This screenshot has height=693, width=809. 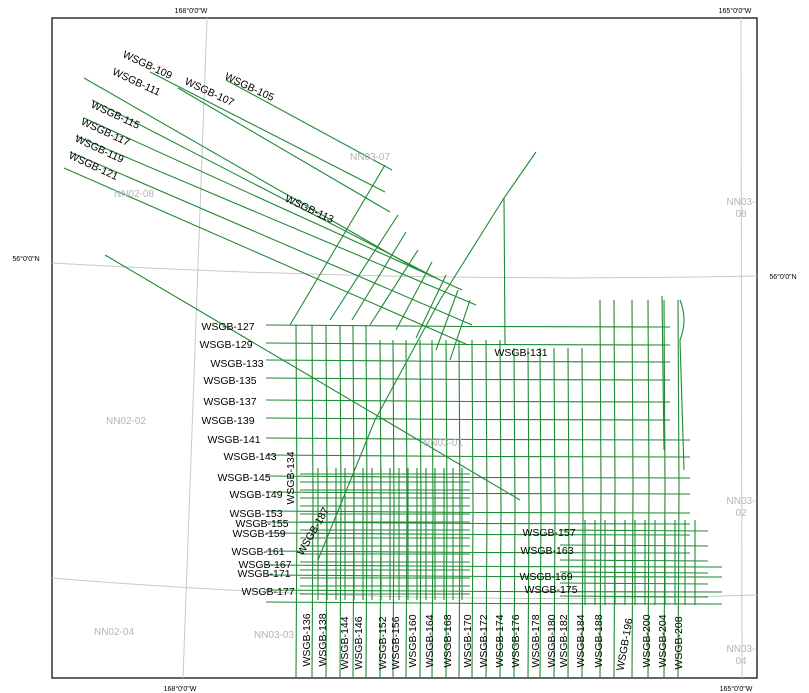 What do you see at coordinates (536, 640) in the screenshot?
I see `label-wsgb-178: WSGB-178` at bounding box center [536, 640].